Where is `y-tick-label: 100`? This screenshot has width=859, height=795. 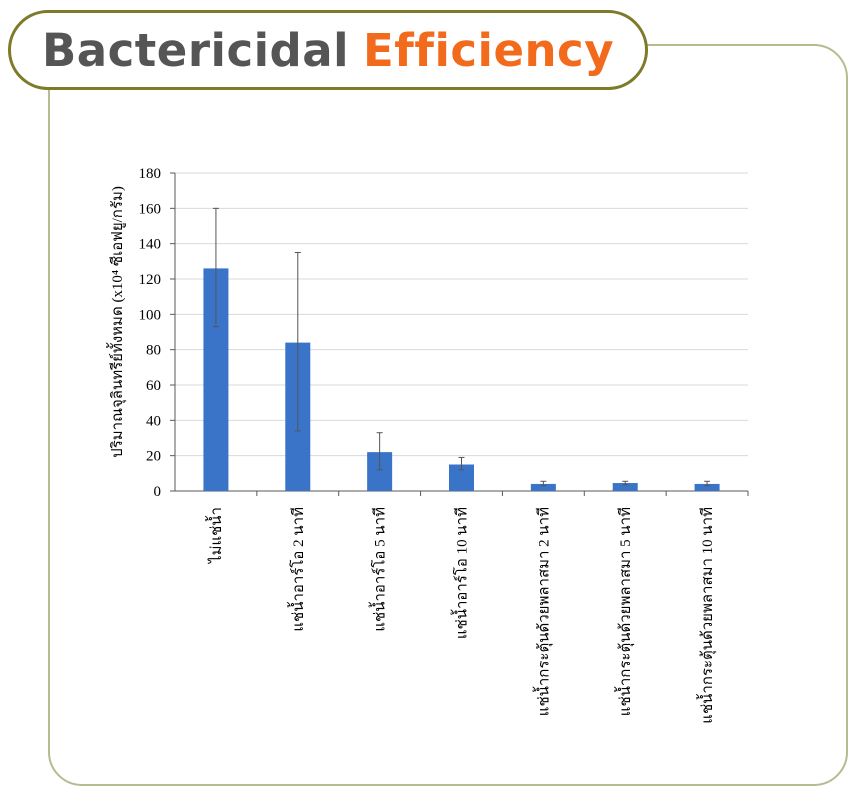
y-tick-label: 100 is located at coordinates (150, 315).